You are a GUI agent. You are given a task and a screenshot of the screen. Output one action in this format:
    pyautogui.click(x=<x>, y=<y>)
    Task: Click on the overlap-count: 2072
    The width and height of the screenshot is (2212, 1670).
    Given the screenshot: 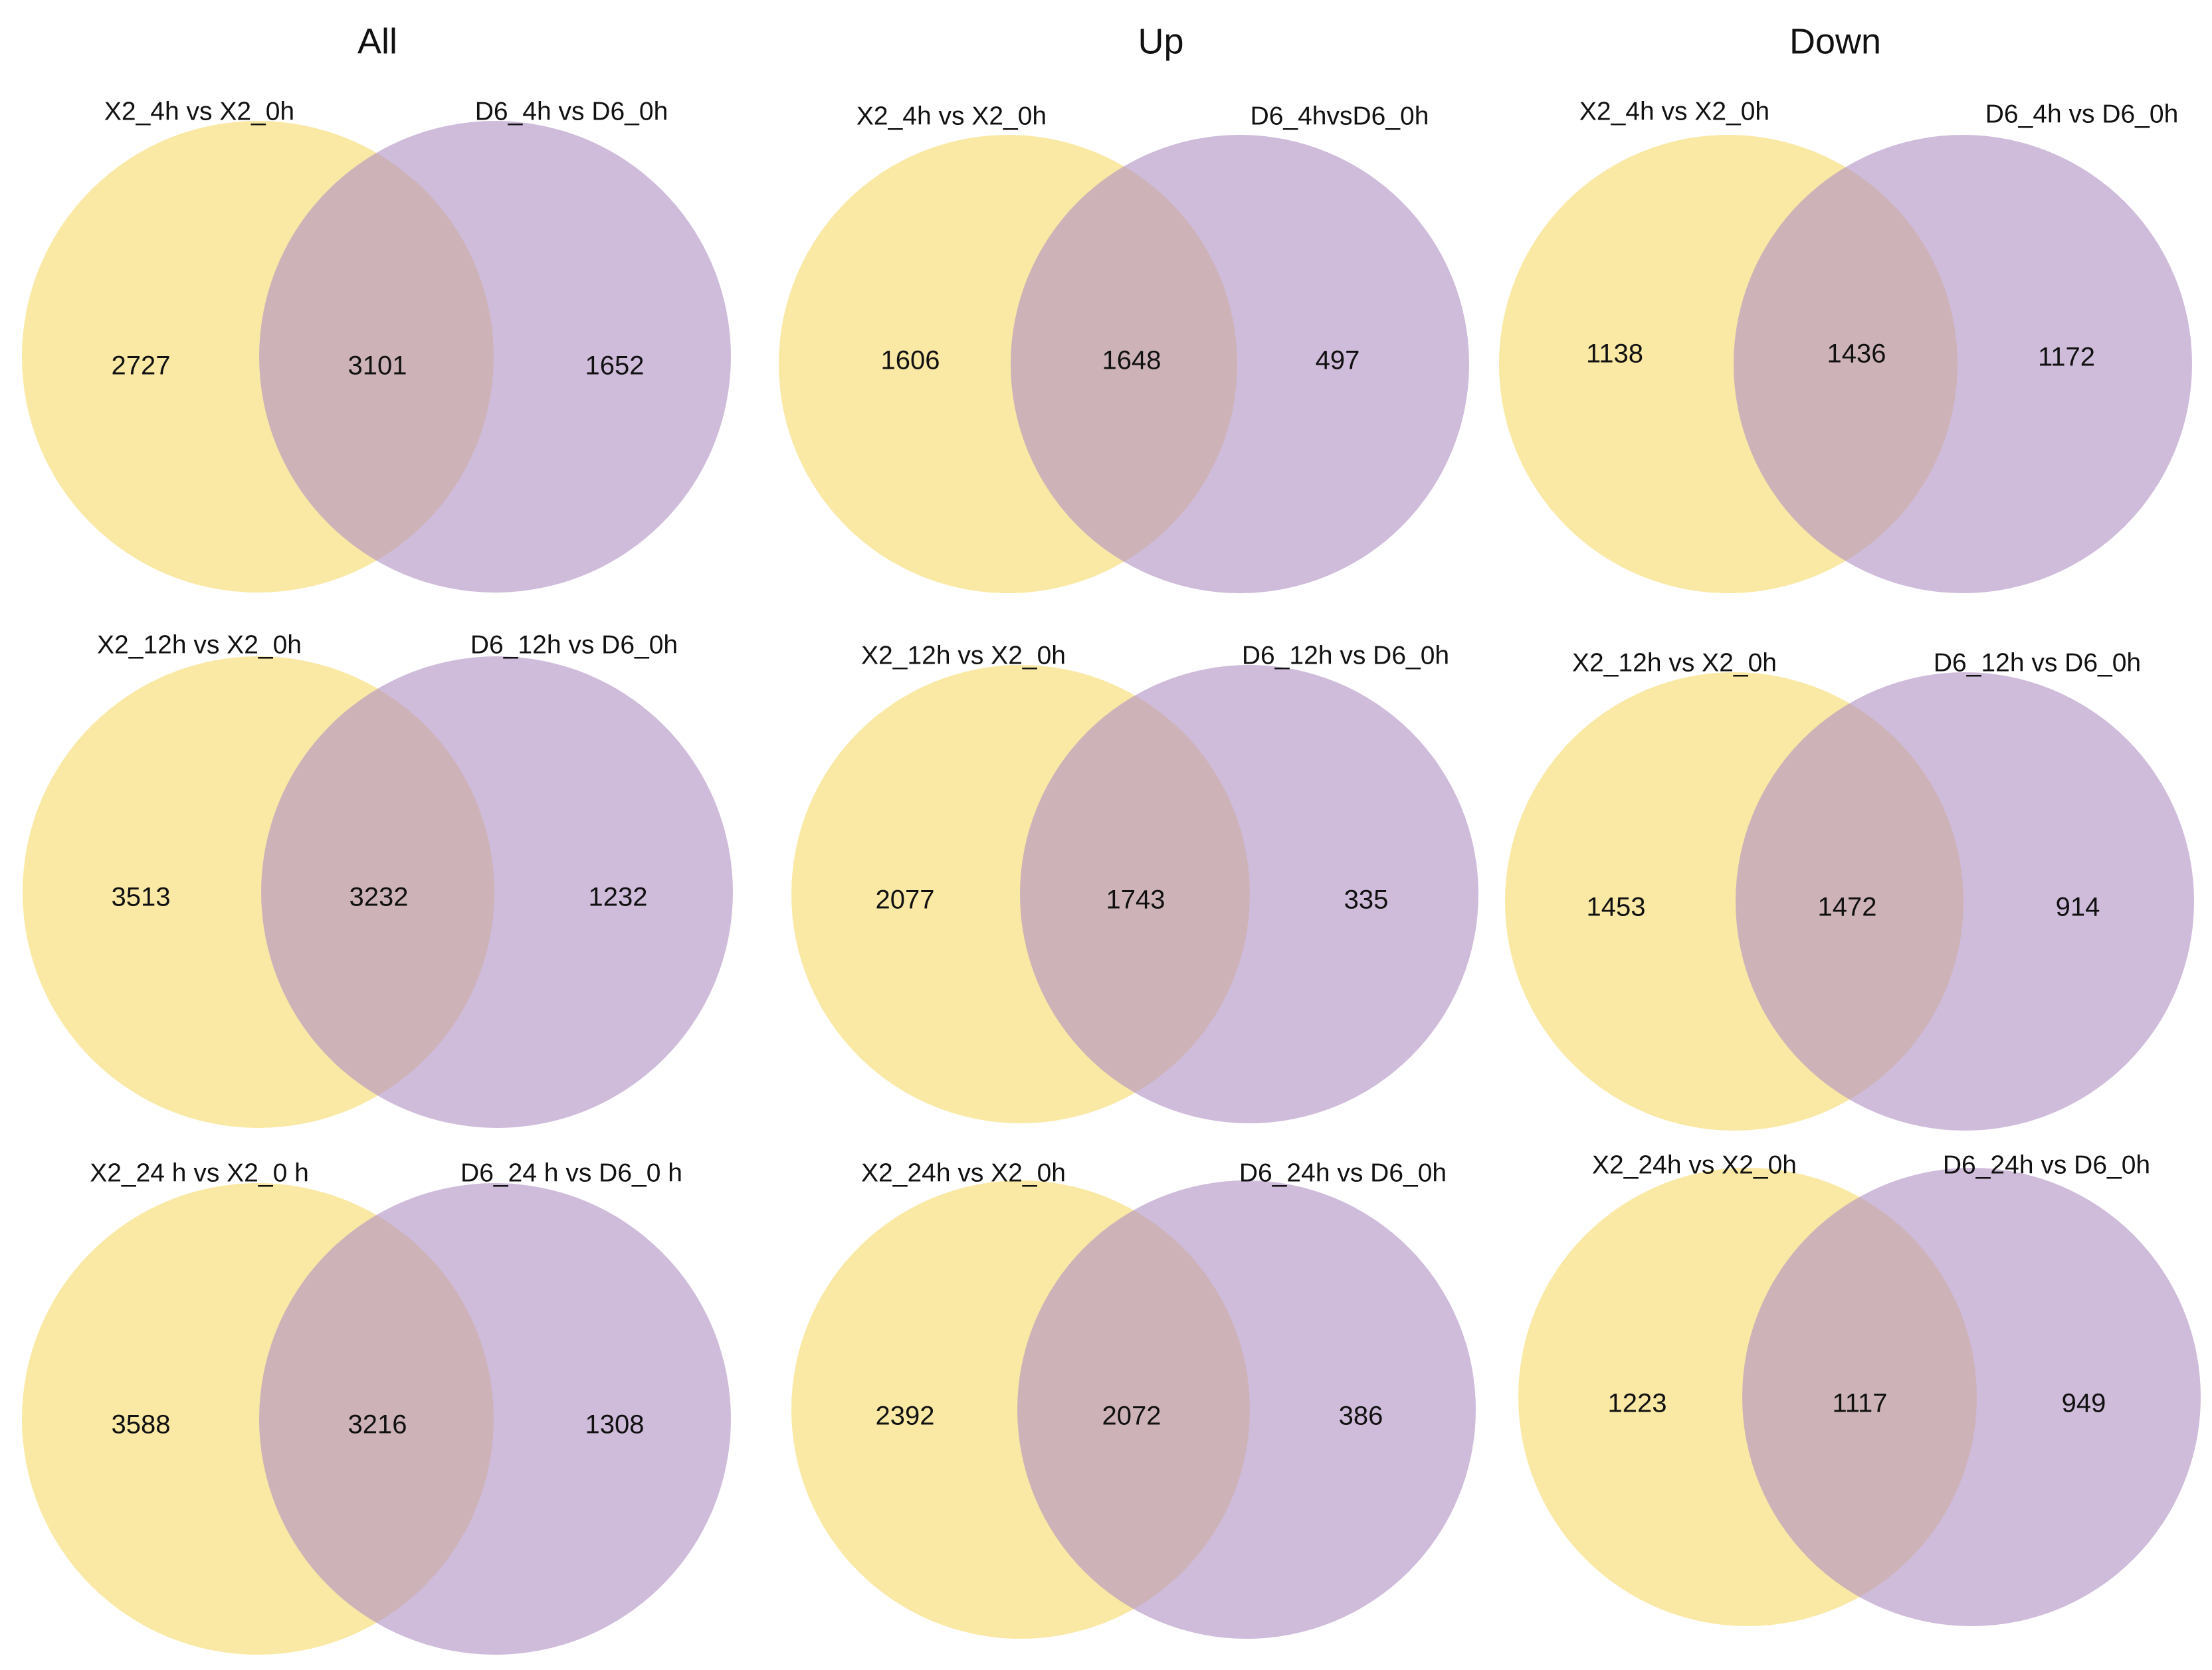 What is the action you would take?
    pyautogui.click(x=1131, y=1416)
    